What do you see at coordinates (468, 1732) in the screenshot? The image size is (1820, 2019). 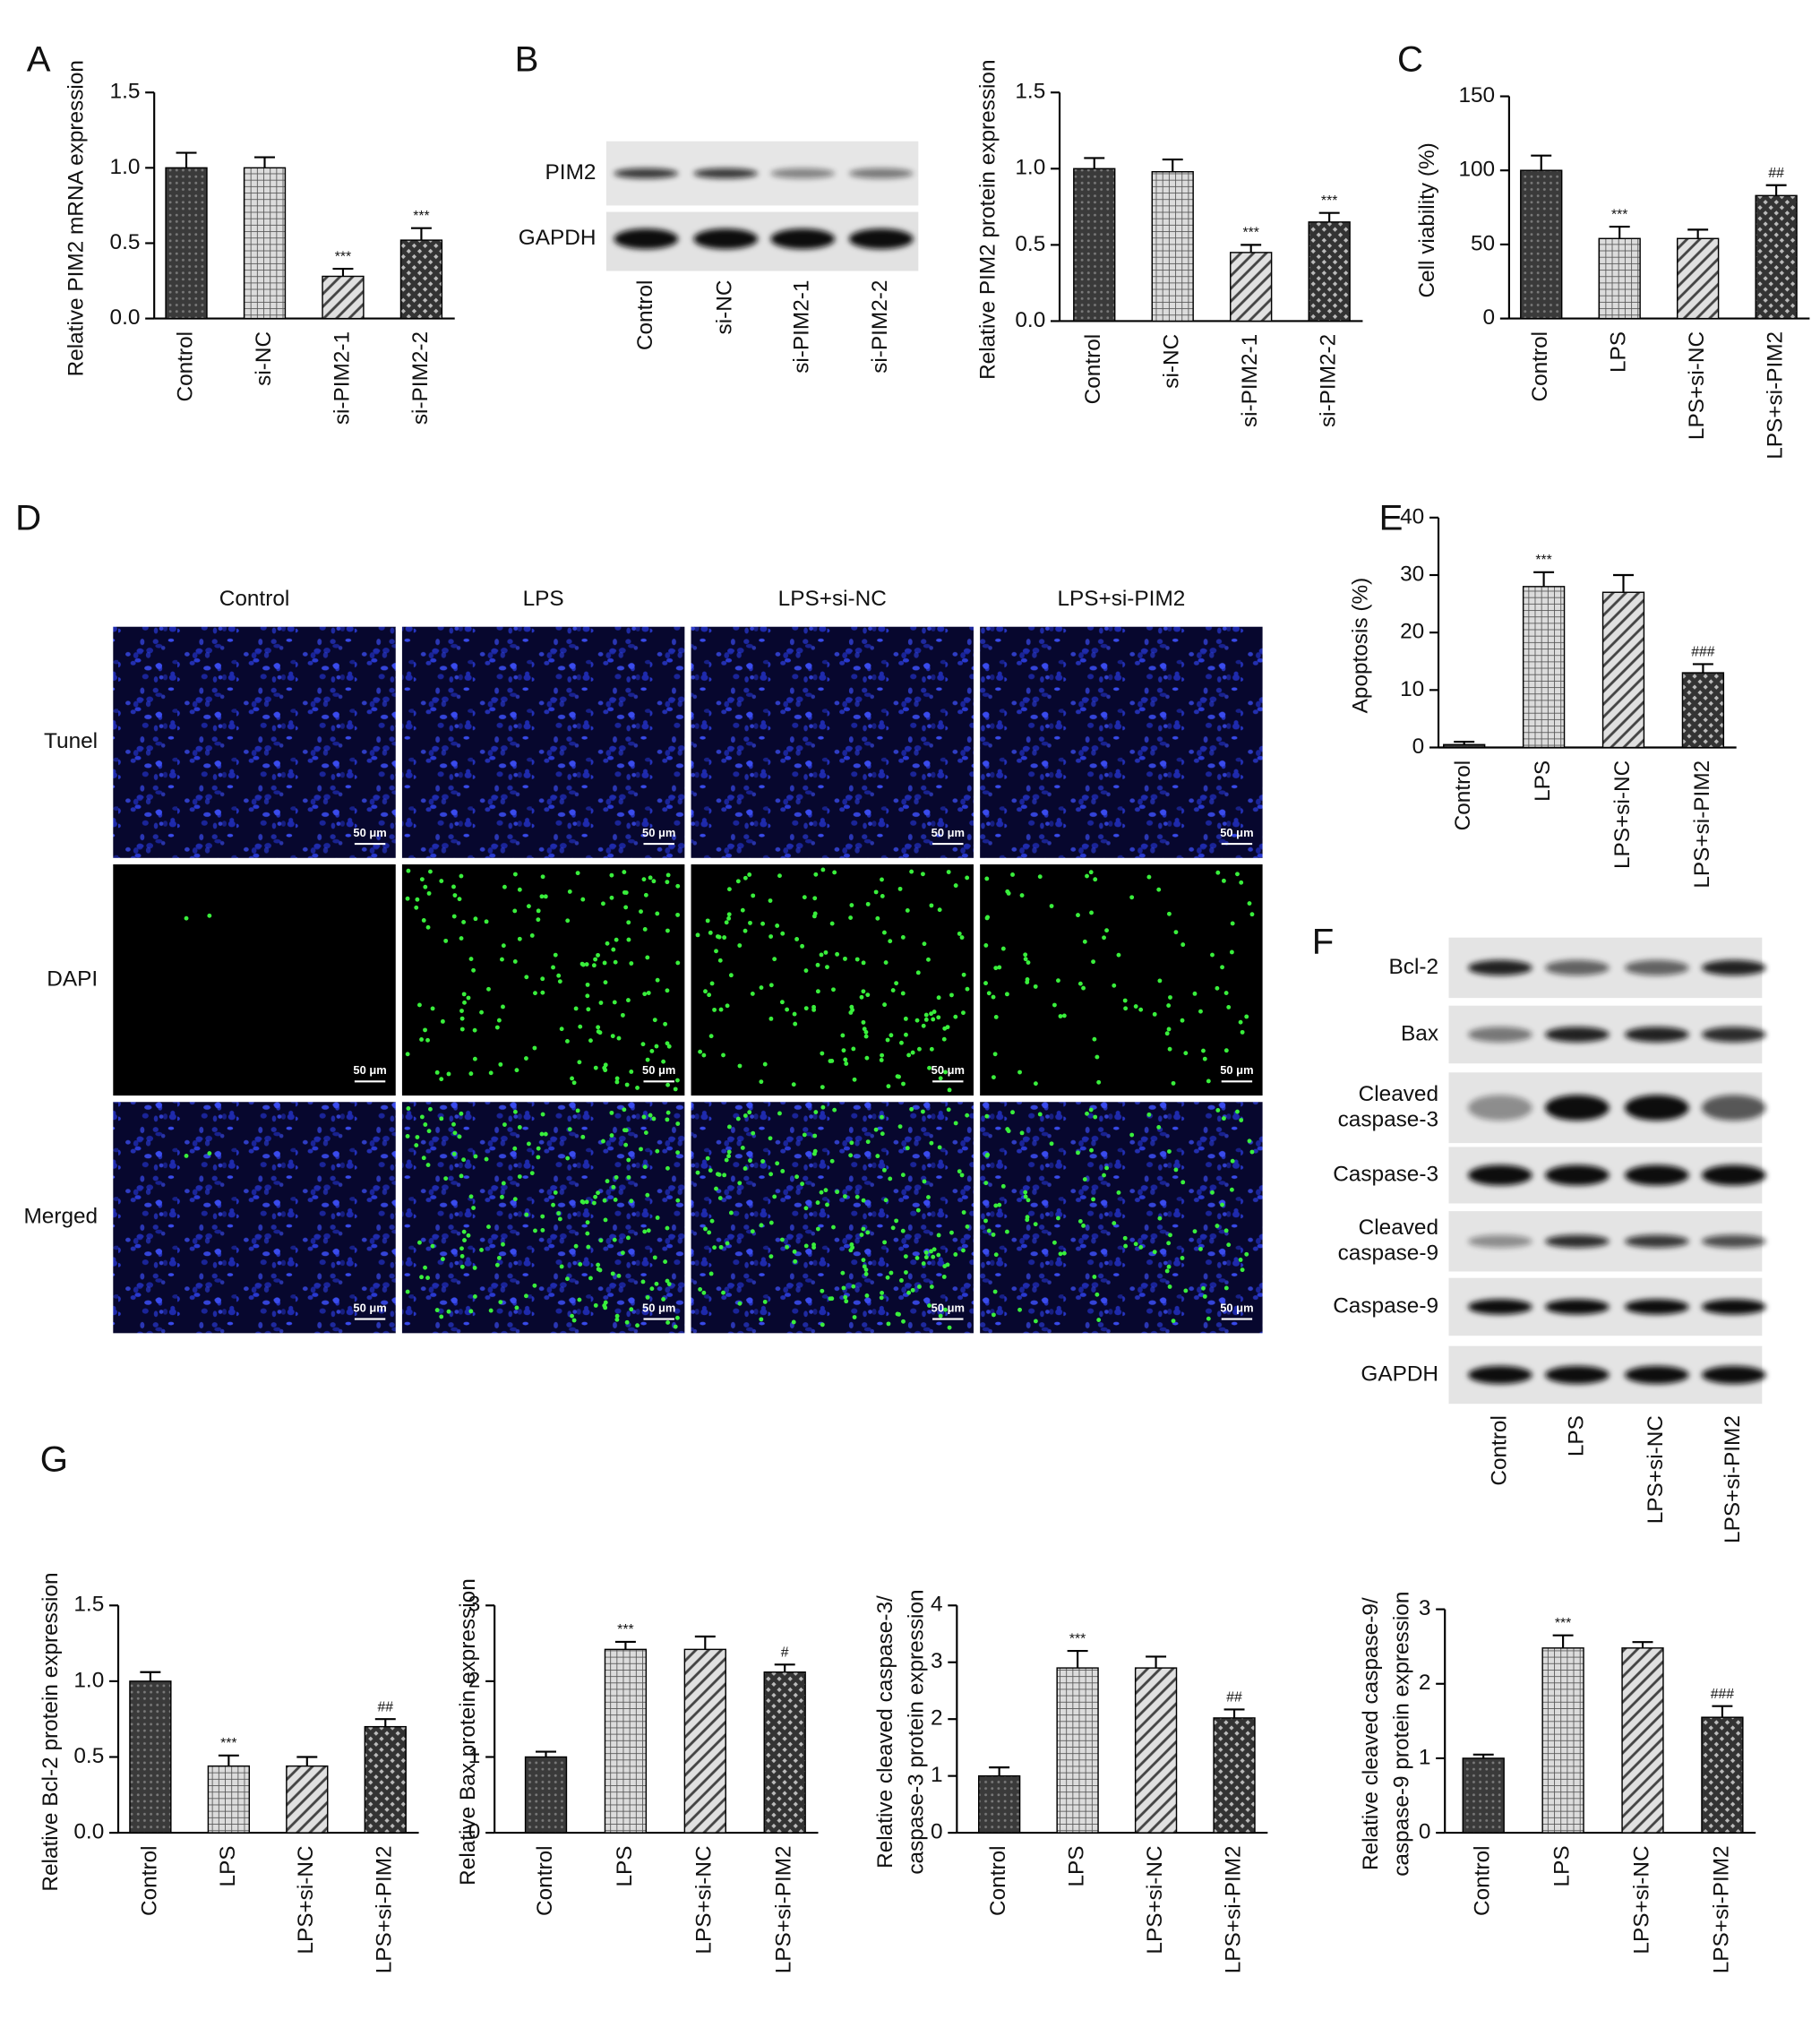 I see `y-axis-title: Relative Bax protein expression` at bounding box center [468, 1732].